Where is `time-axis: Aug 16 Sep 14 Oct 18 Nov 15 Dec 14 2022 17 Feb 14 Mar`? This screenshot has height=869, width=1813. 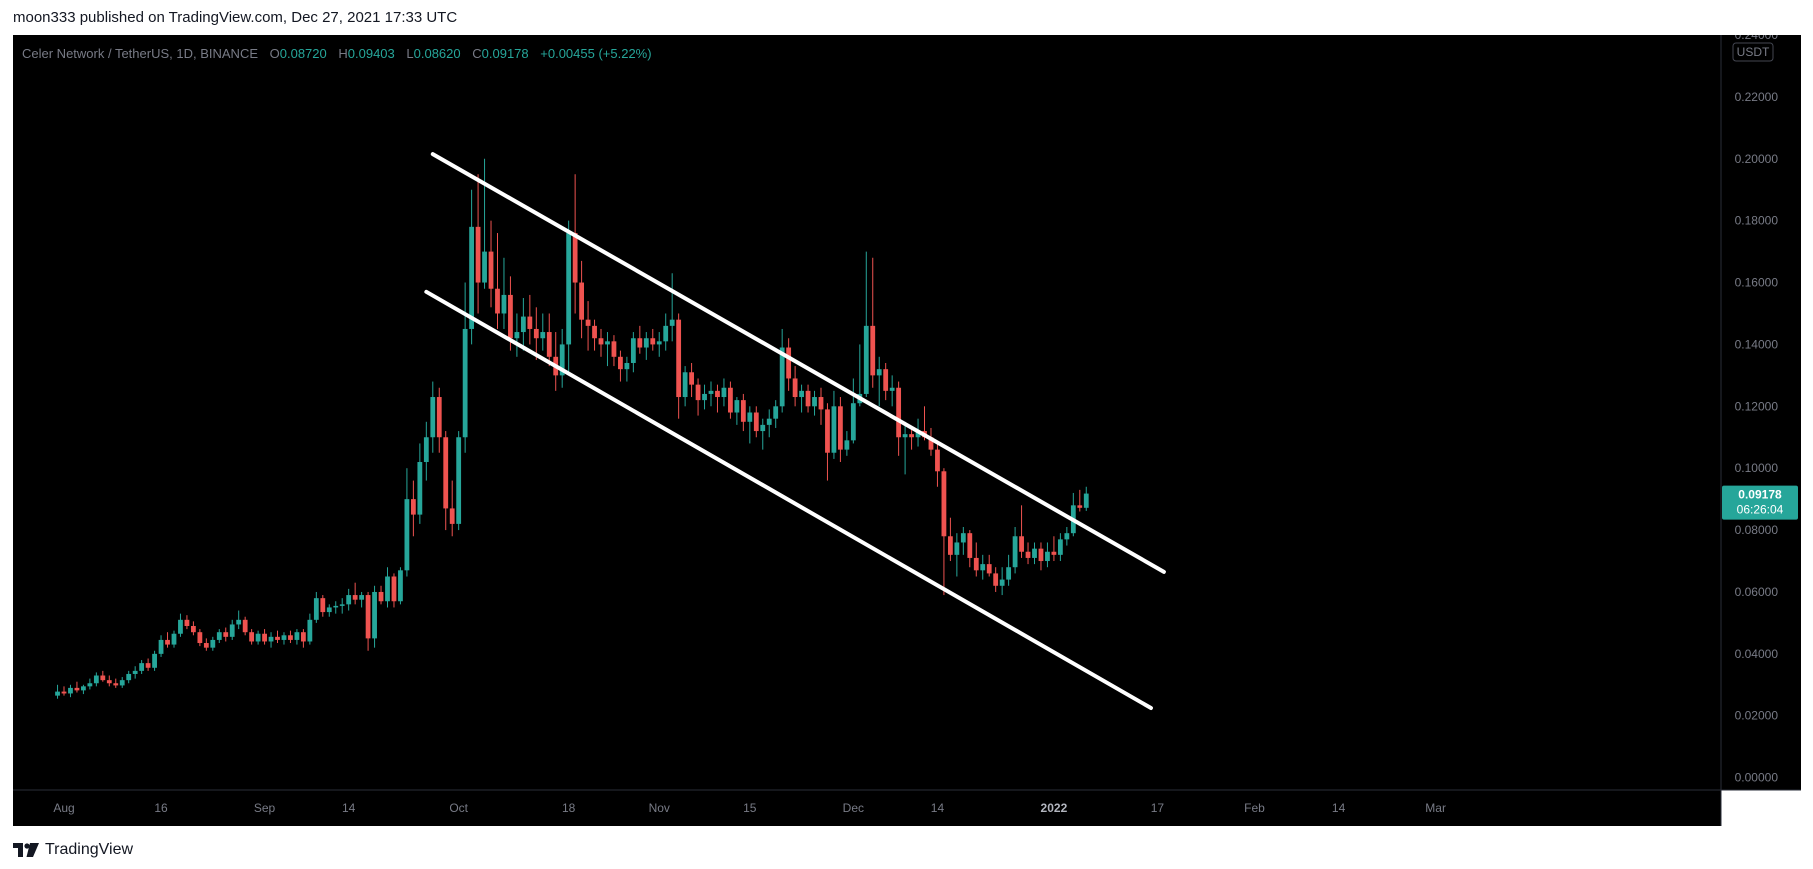 time-axis: Aug 16 Sep 14 Oct 18 Nov 15 Dec 14 2022 17 Feb 14 Mar is located at coordinates (749, 808).